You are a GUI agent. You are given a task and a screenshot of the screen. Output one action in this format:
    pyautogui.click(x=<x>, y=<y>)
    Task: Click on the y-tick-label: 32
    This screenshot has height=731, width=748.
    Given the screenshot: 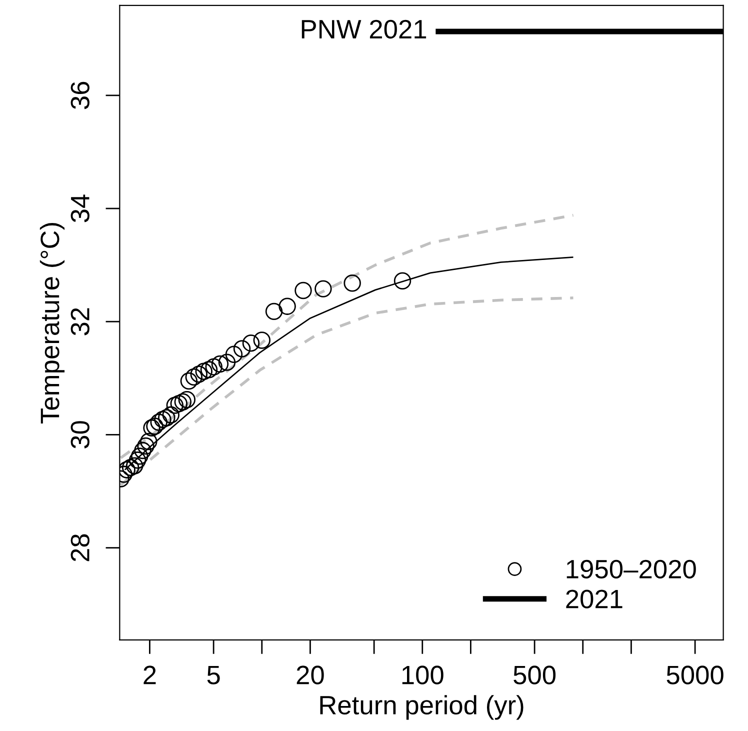 What is the action you would take?
    pyautogui.click(x=80, y=322)
    